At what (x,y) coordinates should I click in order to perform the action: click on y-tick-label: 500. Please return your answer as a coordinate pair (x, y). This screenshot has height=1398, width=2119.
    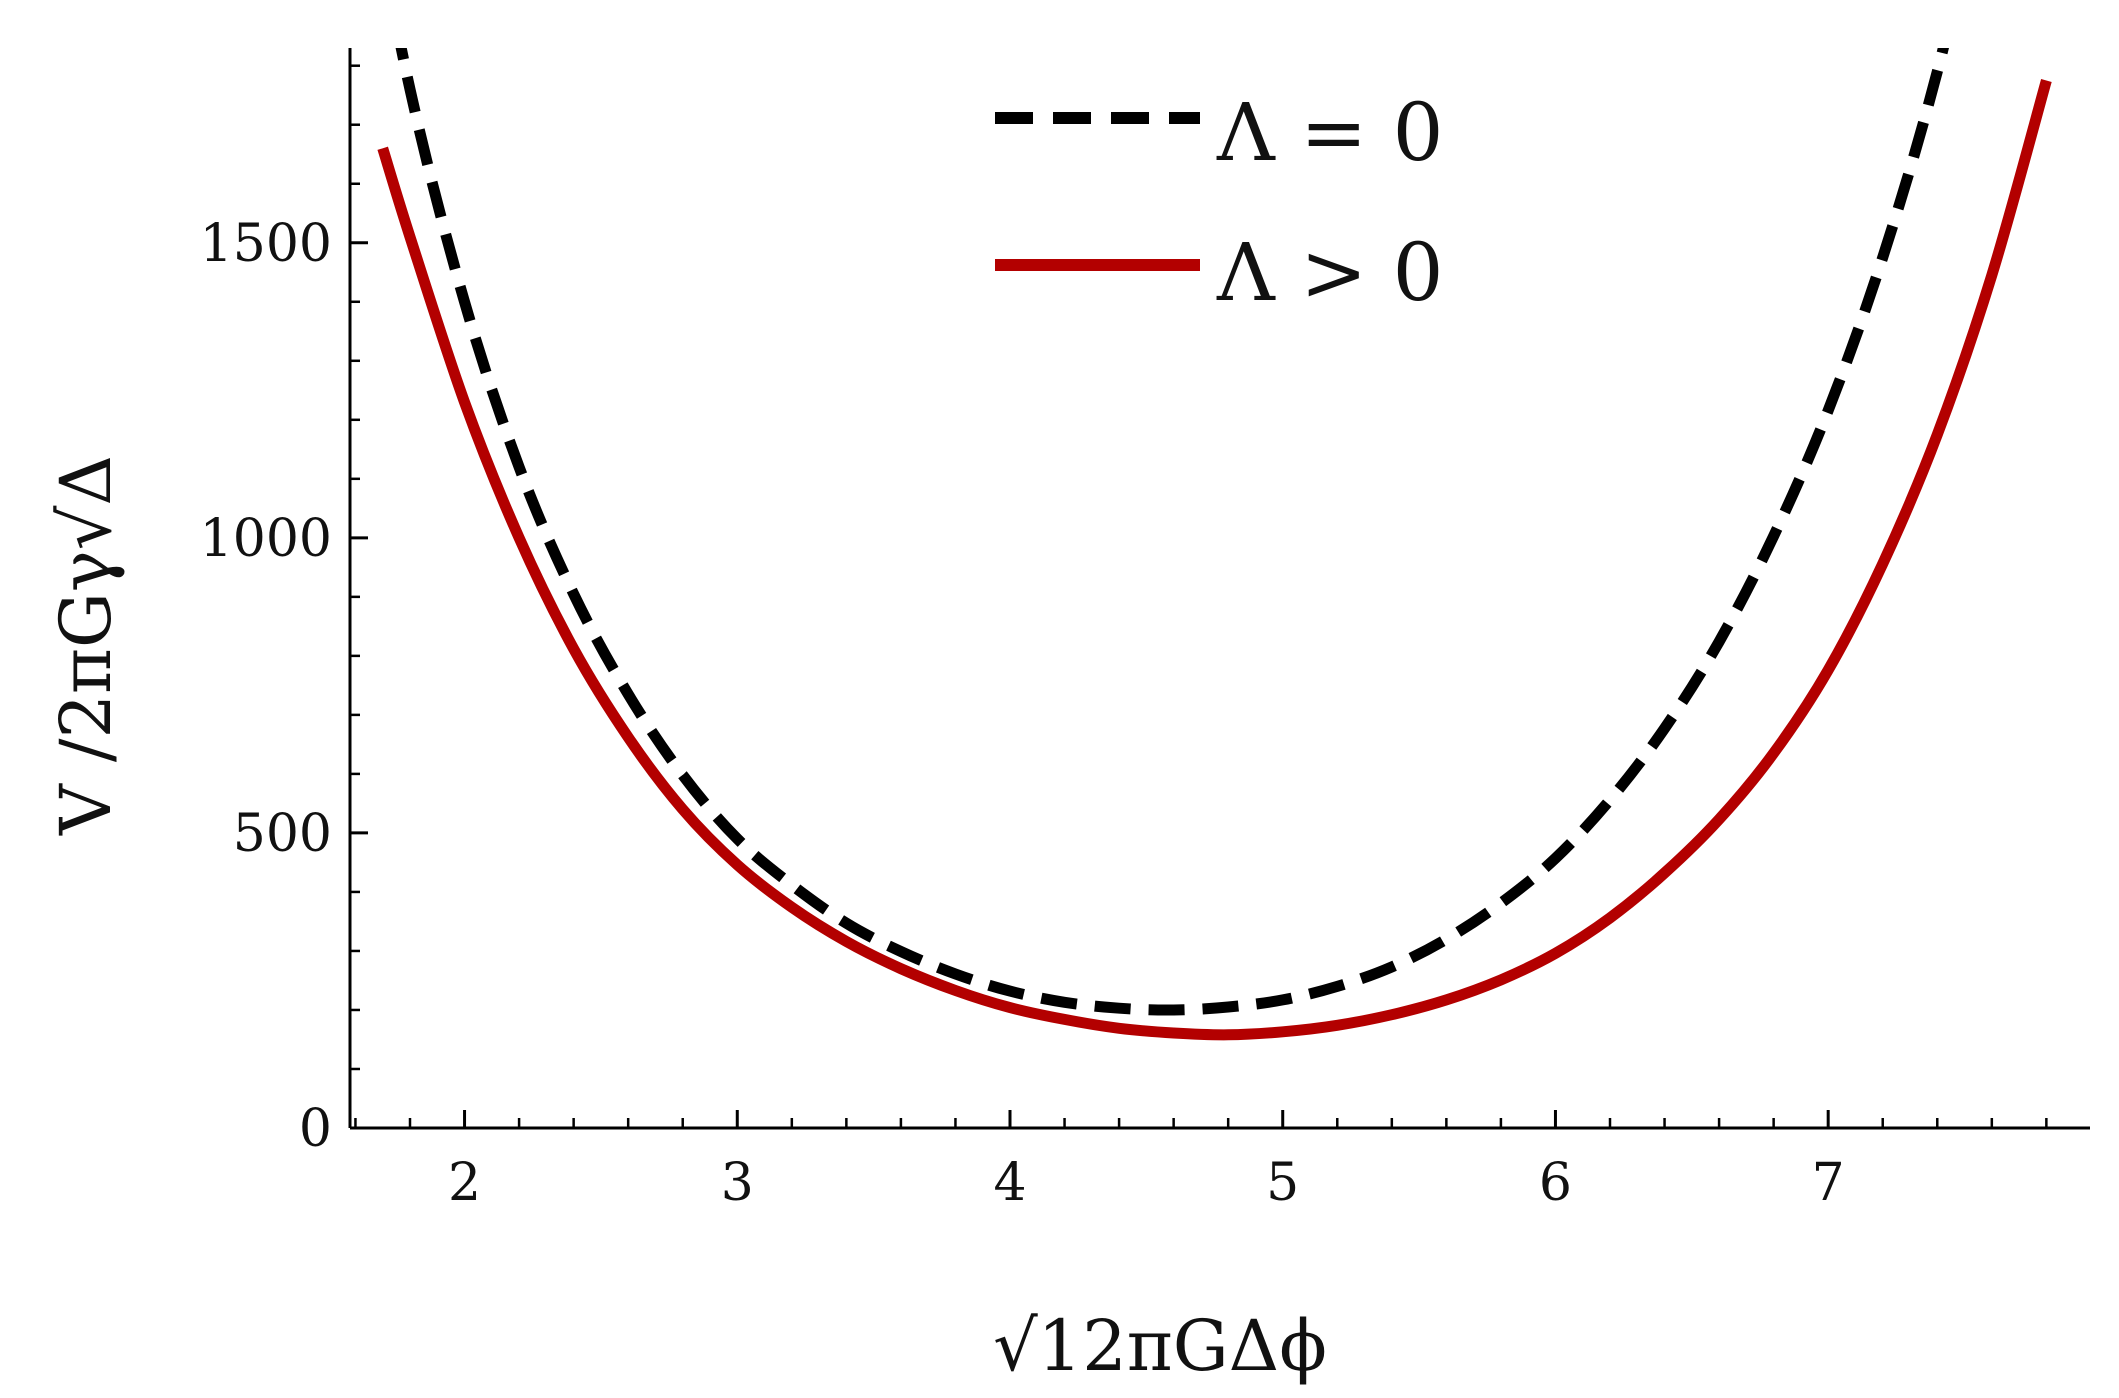
    Looking at the image, I should click on (282, 834).